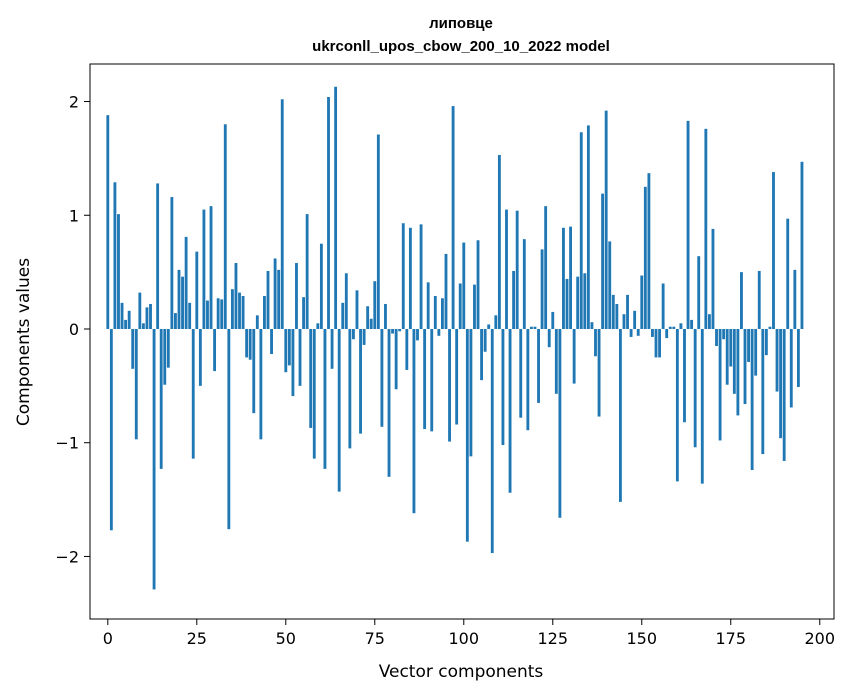  I want to click on x-tick-label: 150, so click(641, 638).